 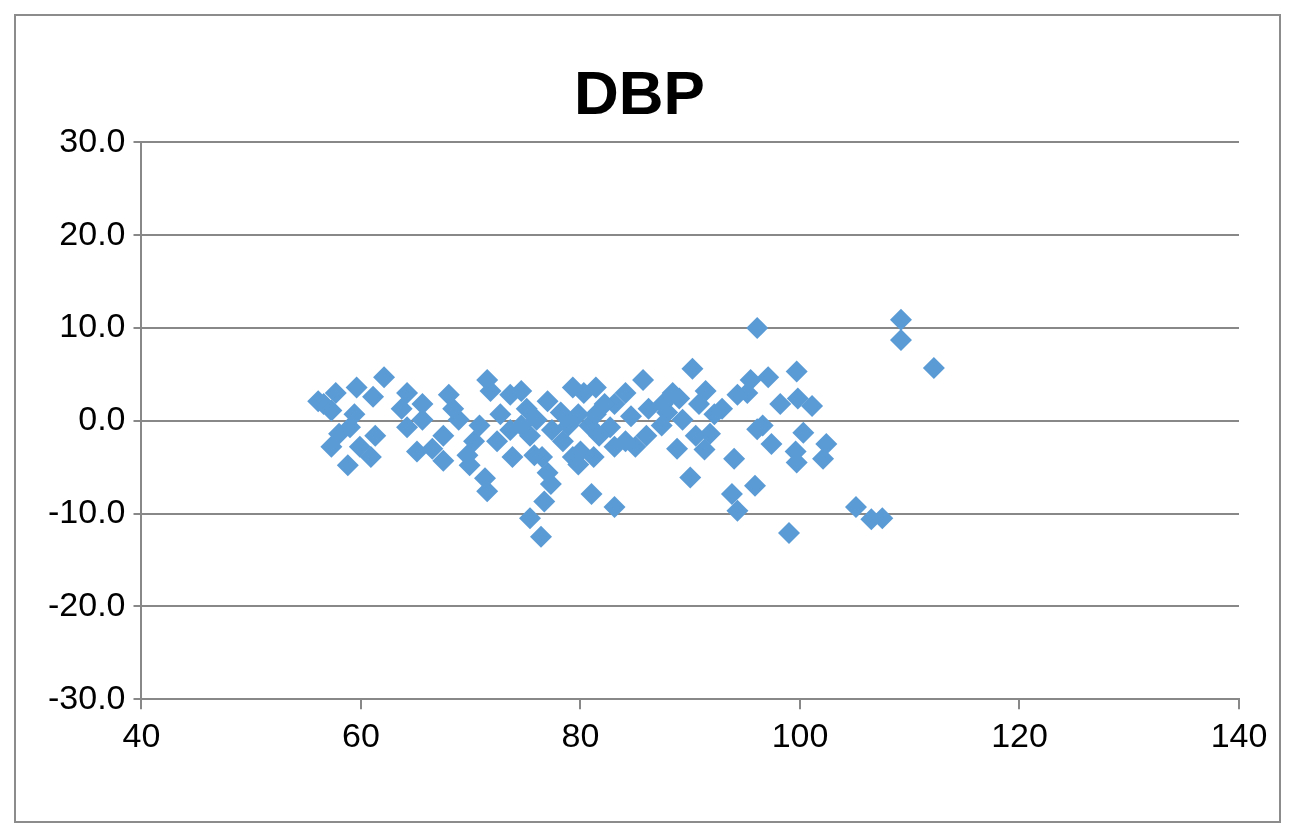 I want to click on x-tick-label: 120, so click(x=1019, y=734).